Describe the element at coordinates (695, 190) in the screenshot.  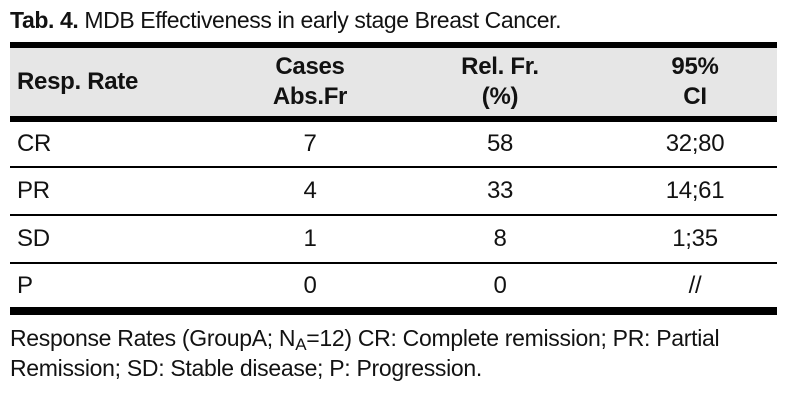
I see `cell-ci: 14;61` at that location.